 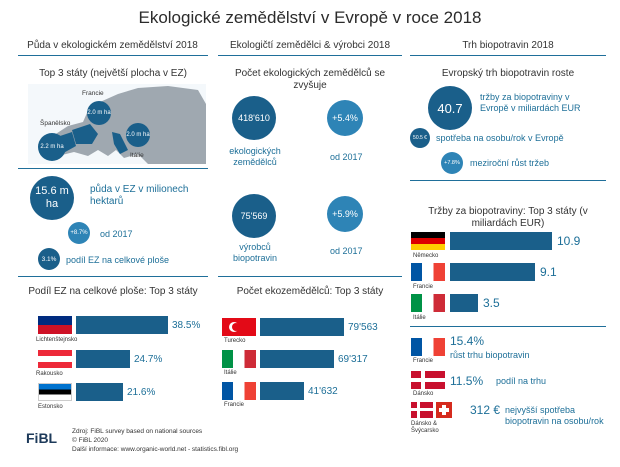 I want to click on farmer-value: 41'632, so click(x=323, y=391).